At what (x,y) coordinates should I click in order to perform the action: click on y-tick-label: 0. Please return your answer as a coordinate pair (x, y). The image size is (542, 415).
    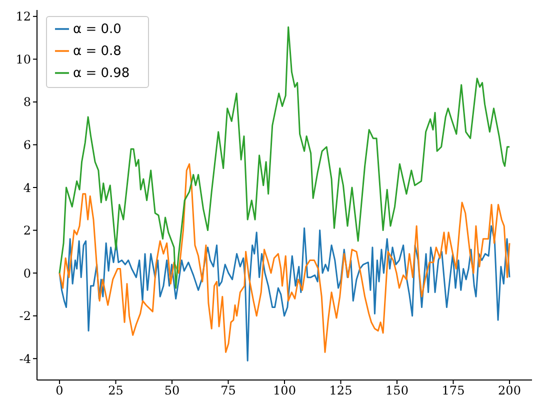
    Looking at the image, I should click on (27, 273).